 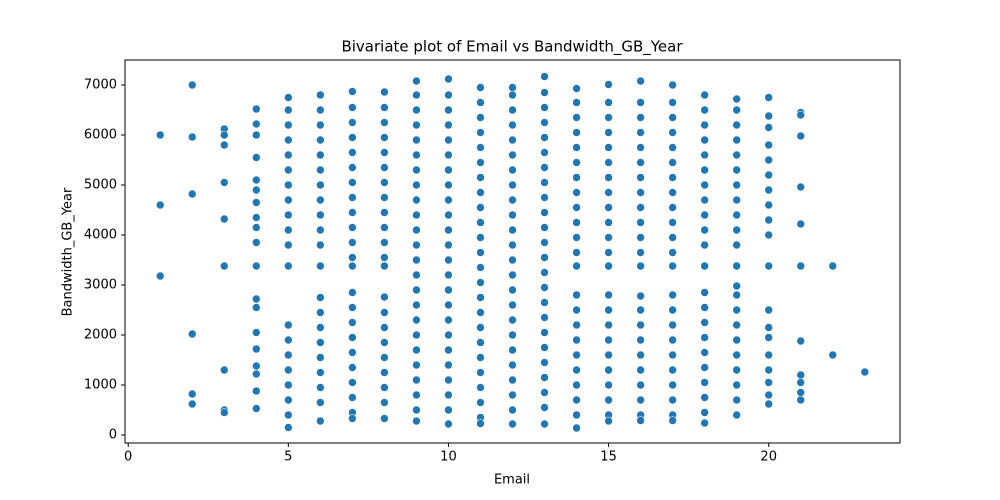 I want to click on x-tick-label: 0, so click(x=128, y=457).